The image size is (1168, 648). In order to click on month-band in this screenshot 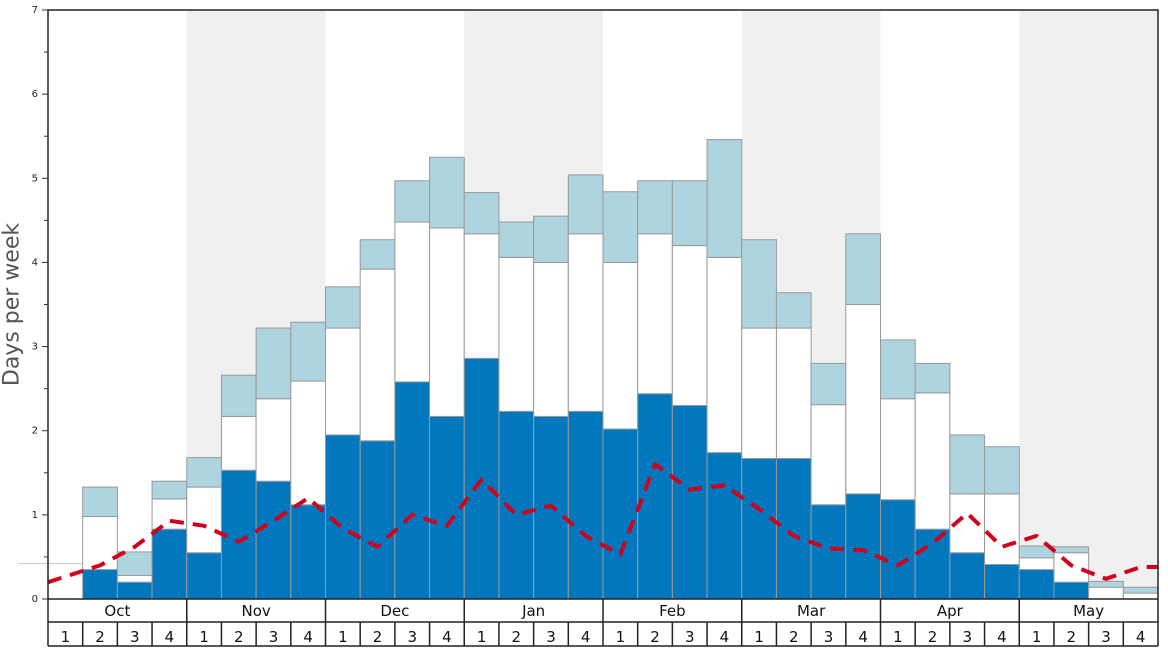, I will do `click(1088, 304)`.